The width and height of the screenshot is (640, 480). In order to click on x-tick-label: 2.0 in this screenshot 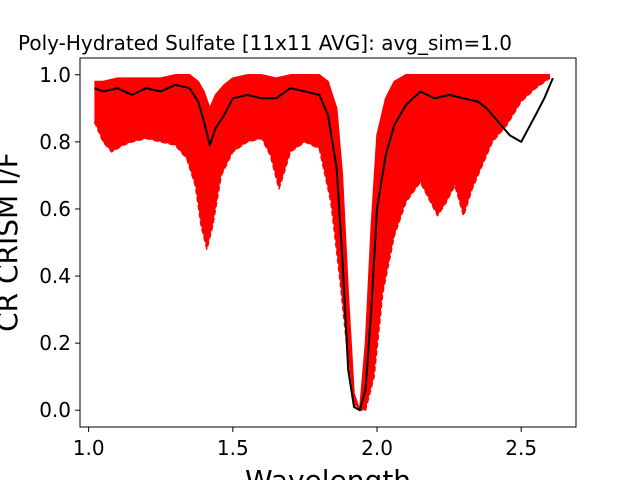, I will do `click(377, 448)`.